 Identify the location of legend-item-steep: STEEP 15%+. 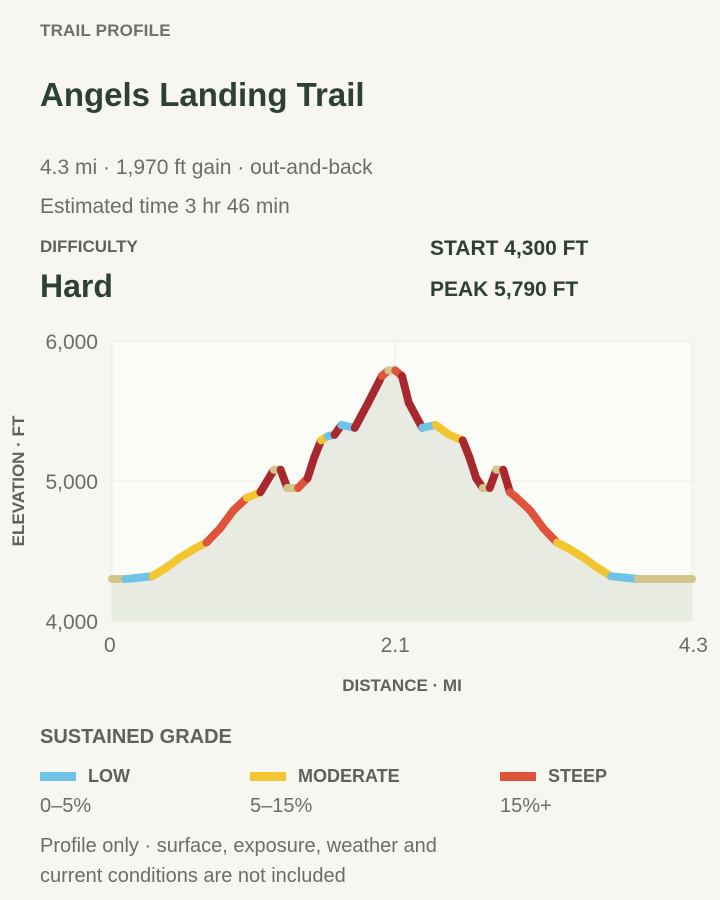
(553, 792).